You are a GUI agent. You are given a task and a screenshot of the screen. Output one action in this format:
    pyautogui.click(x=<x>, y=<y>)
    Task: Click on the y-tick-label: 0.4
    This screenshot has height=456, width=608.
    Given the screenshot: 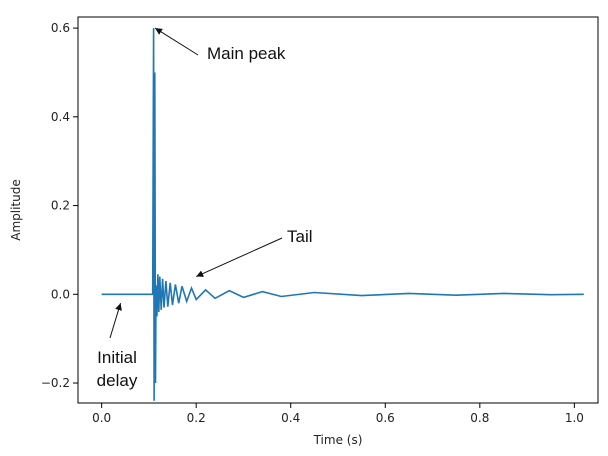 What is the action you would take?
    pyautogui.click(x=60, y=117)
    